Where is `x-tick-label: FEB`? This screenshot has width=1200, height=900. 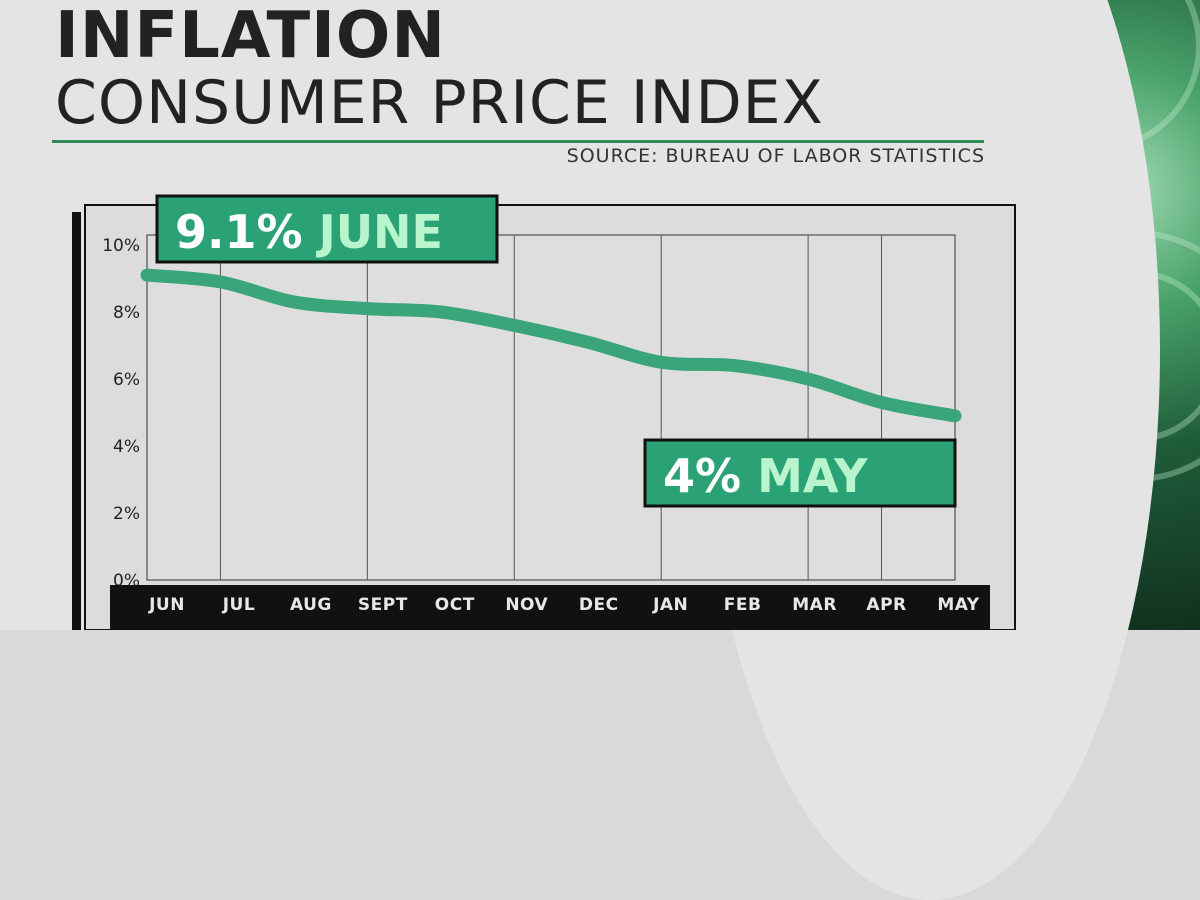 x-tick-label: FEB is located at coordinates (743, 605).